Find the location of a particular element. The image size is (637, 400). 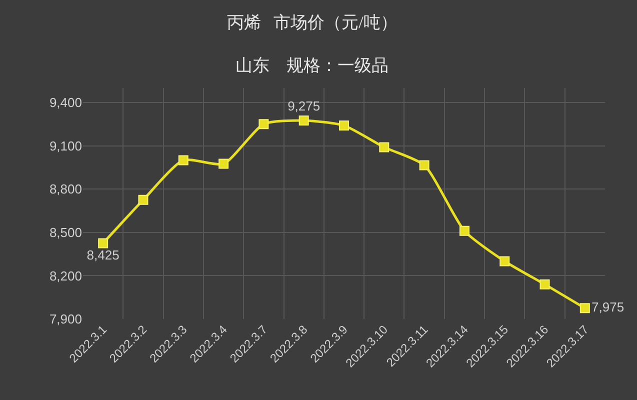

y-tick-label: 8,200 is located at coordinates (65, 276).